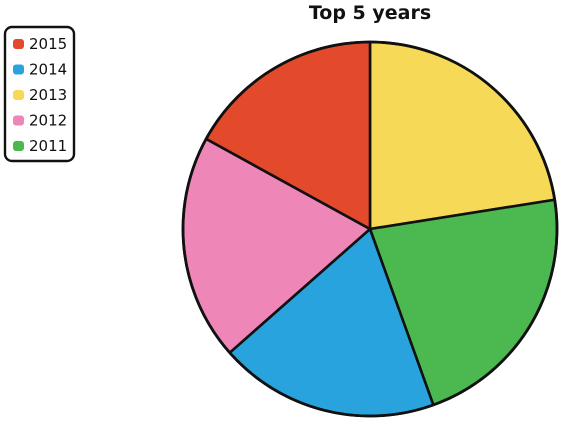 The height and width of the screenshot is (436, 567). I want to click on legend-swatch-2013, so click(18, 95).